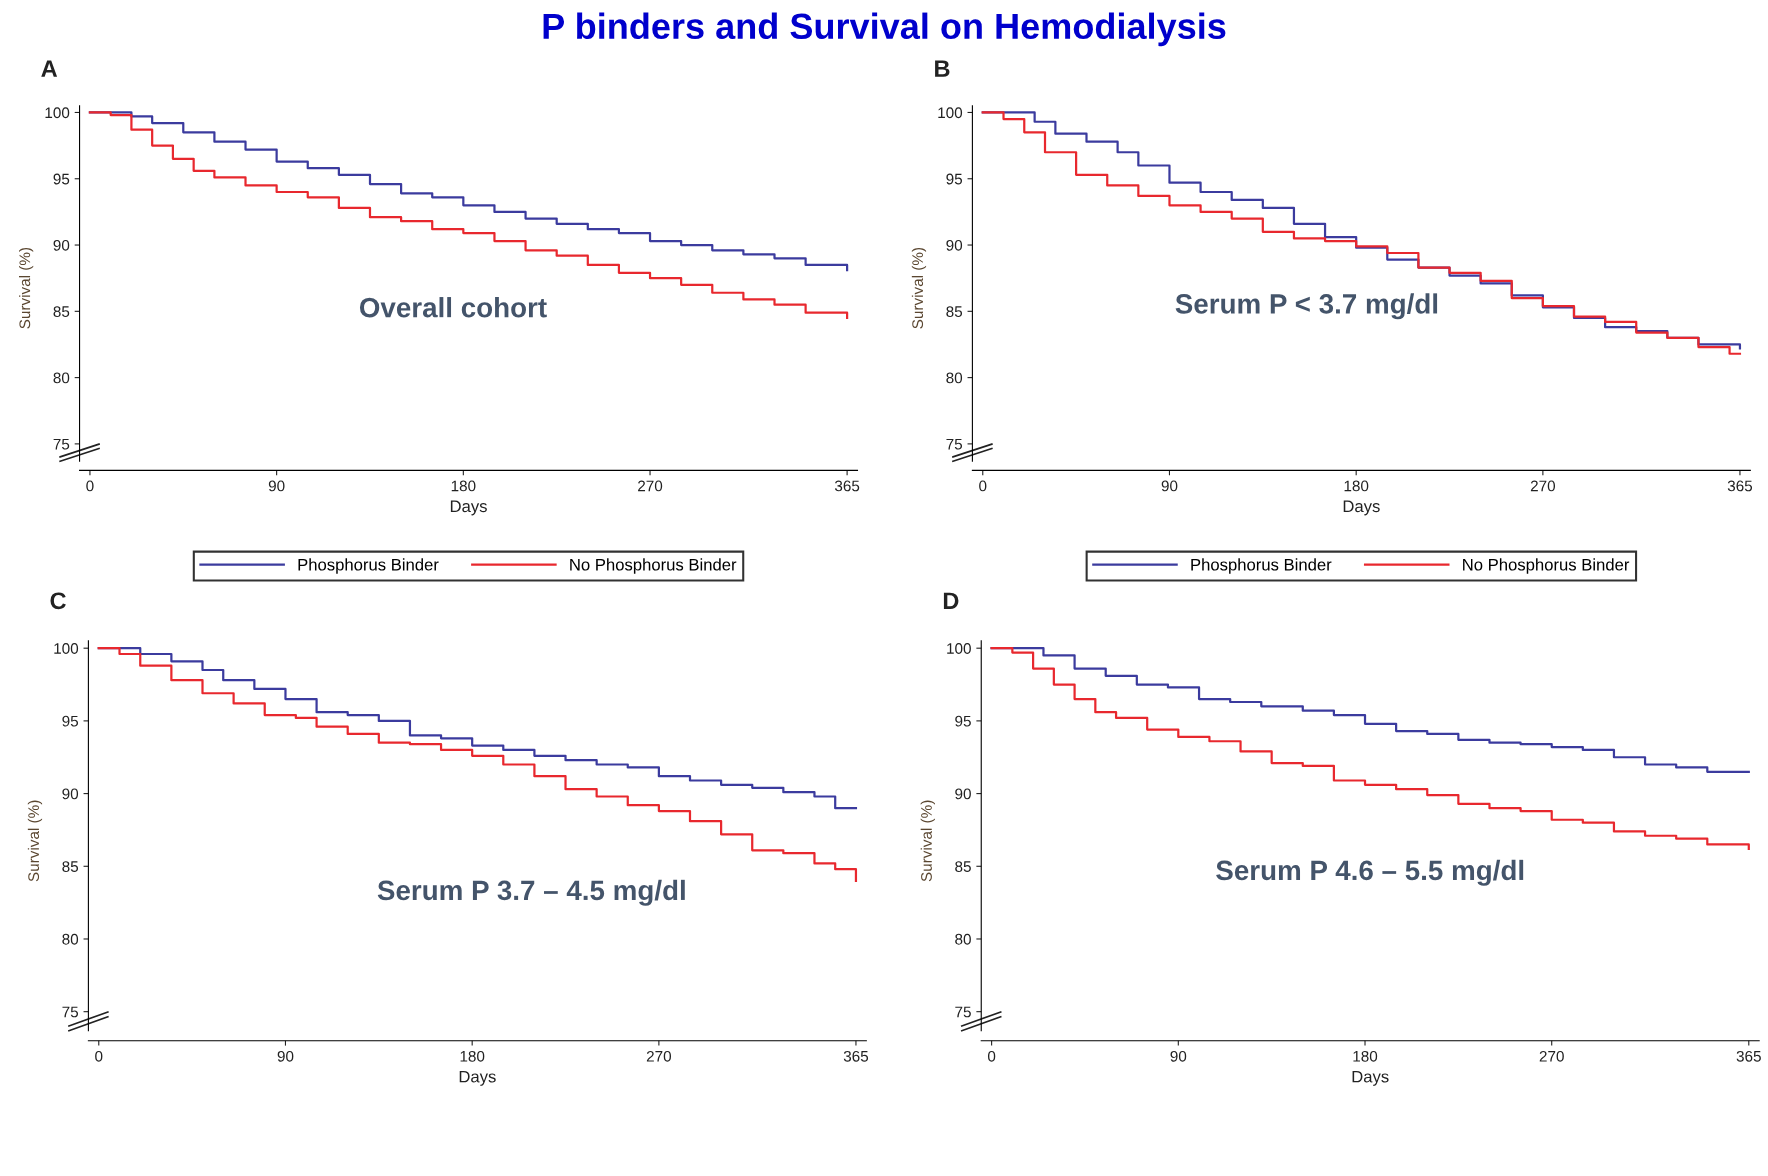 Image resolution: width=1768 pixels, height=1176 pixels. Describe the element at coordinates (951, 600) in the screenshot. I see `chart-title: D` at that location.